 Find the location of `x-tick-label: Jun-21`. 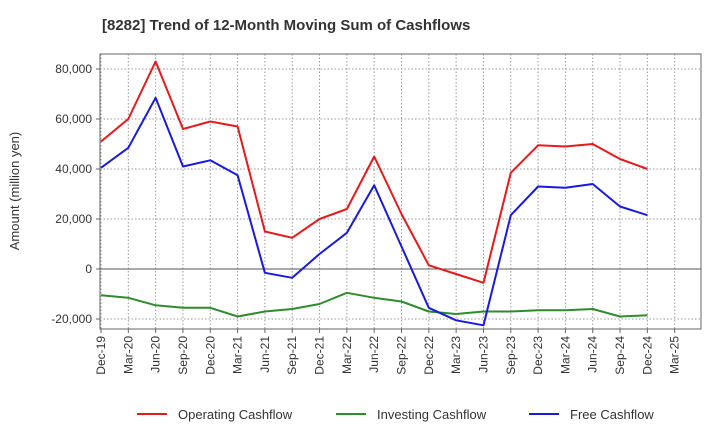

x-tick-label: Jun-21 is located at coordinates (265, 354).